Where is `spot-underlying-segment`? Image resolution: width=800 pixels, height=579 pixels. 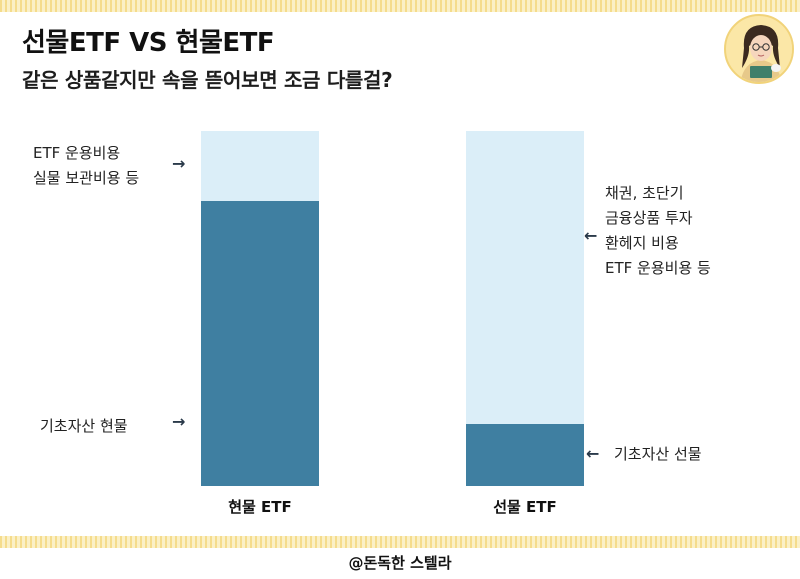 spot-underlying-segment is located at coordinates (260, 343).